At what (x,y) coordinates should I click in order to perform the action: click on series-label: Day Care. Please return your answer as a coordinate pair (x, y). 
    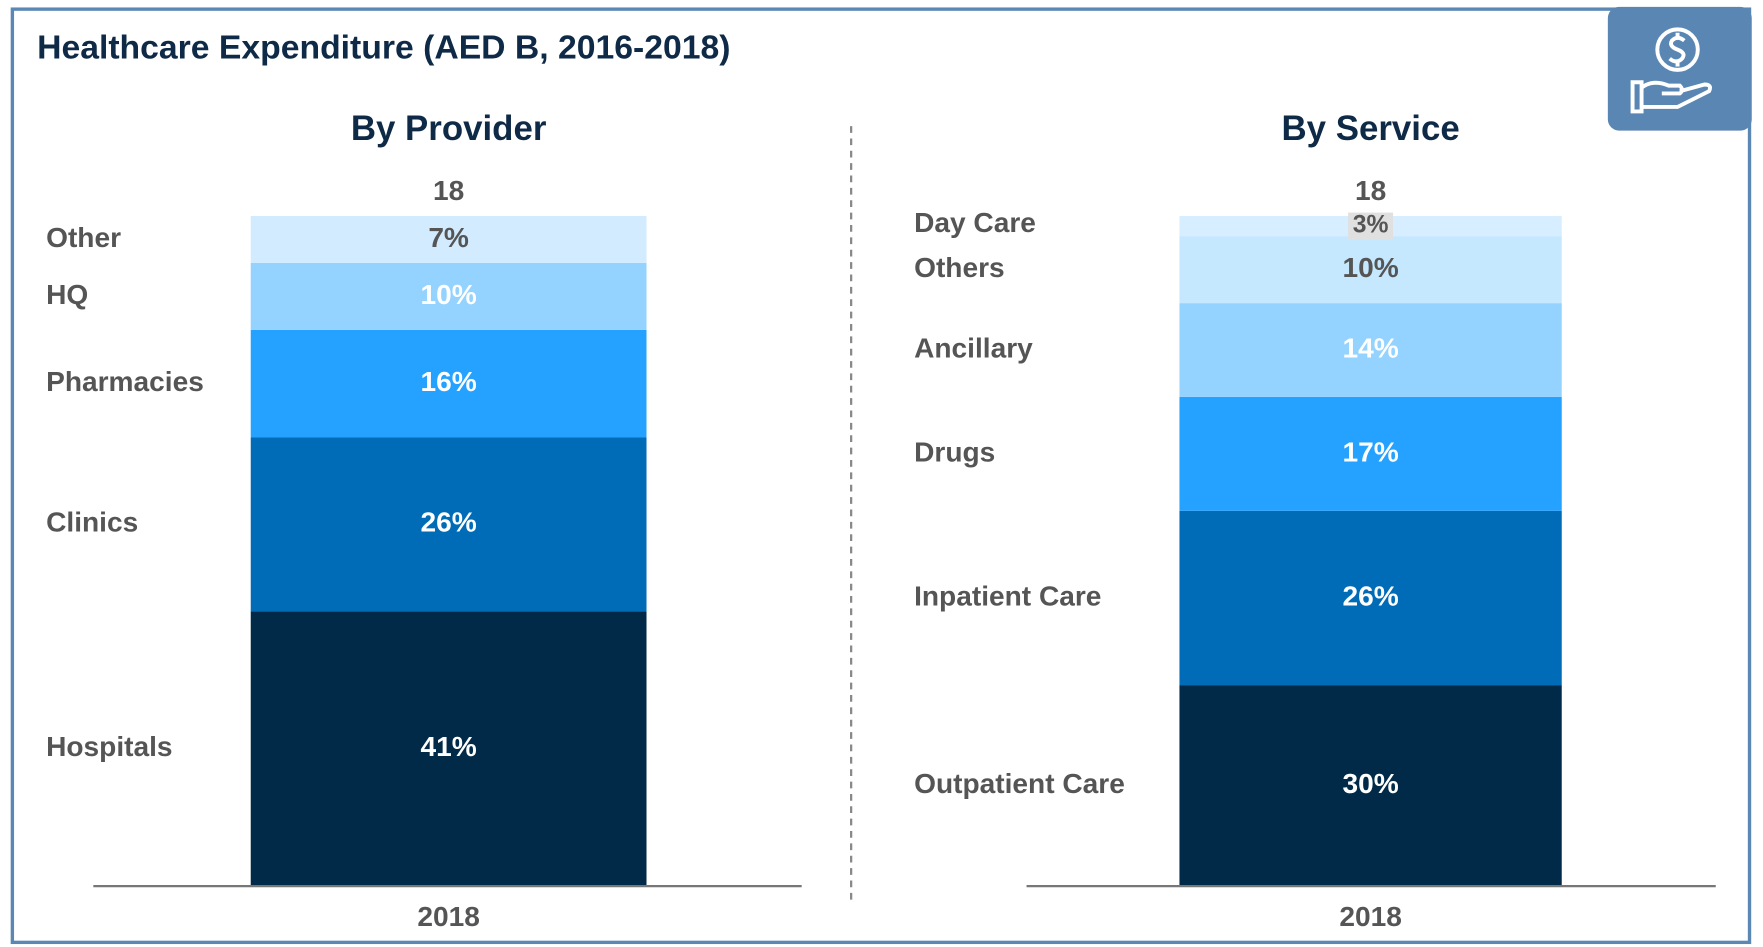
    Looking at the image, I should click on (975, 222).